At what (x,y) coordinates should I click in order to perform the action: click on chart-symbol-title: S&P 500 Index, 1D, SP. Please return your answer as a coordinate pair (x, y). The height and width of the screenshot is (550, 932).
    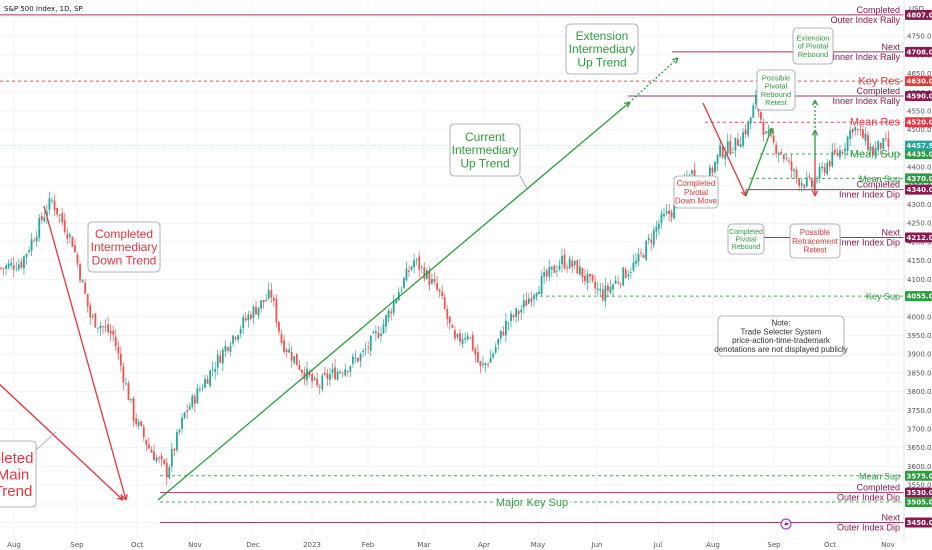
    Looking at the image, I should click on (43, 9).